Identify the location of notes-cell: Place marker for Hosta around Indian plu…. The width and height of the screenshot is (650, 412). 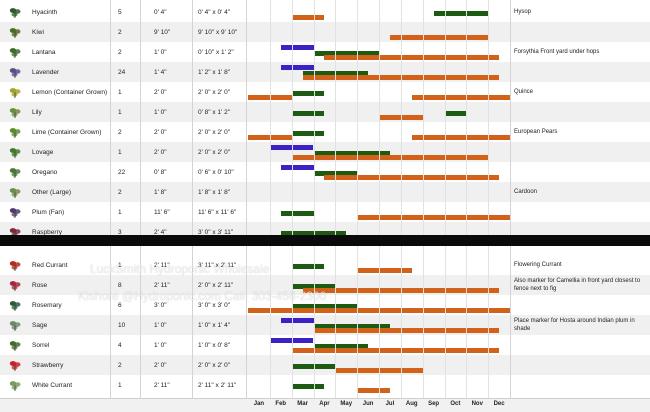
(574, 325).